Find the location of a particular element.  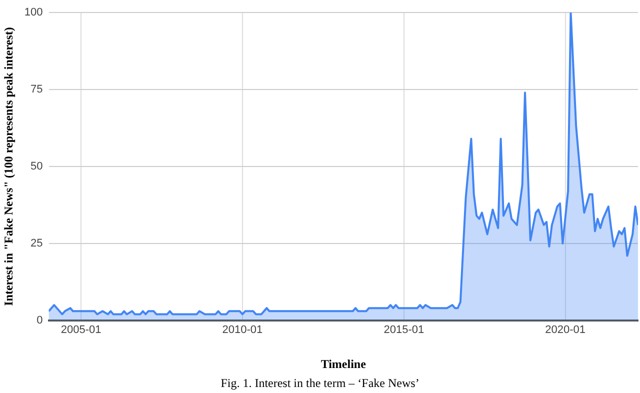

y-axis-title: Interest in "Fake News" (100 represents peak interest) is located at coordinates (8, 166).